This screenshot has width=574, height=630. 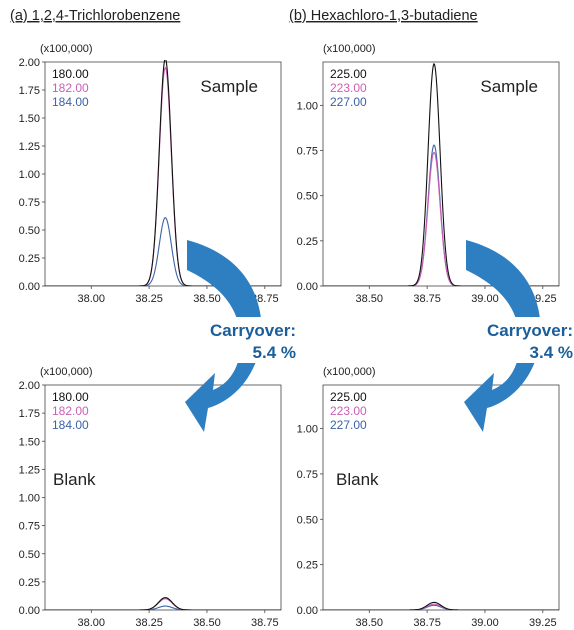 What do you see at coordinates (530, 330) in the screenshot?
I see `carryover-b-label: Carryover:` at bounding box center [530, 330].